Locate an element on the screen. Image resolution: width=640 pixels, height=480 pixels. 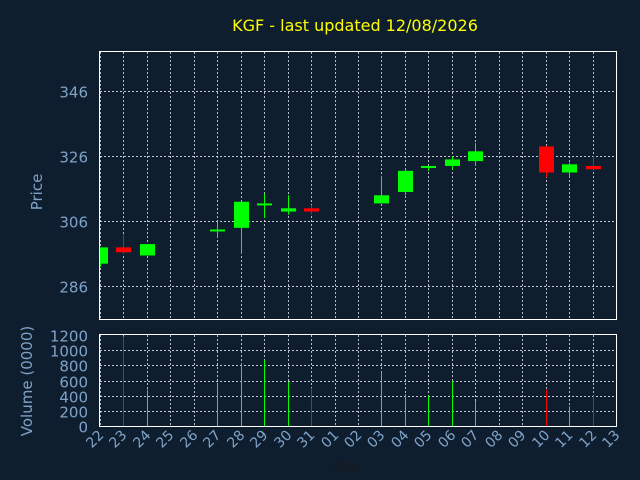
volume-bars is located at coordinates (358, 381).